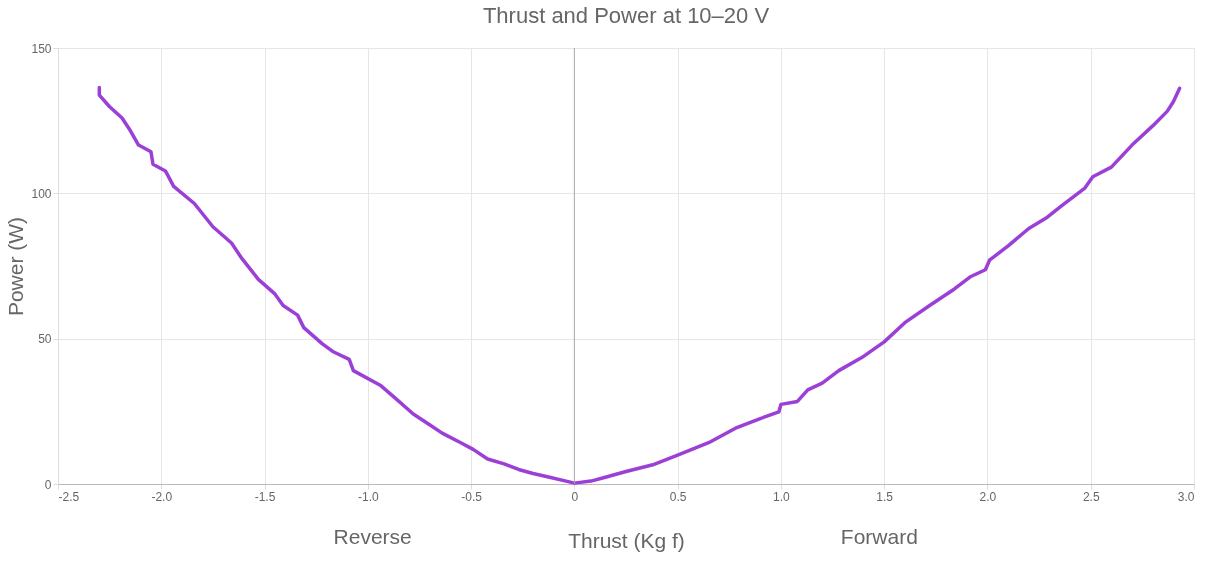 This screenshot has height=578, width=1216. I want to click on x-tick-label: -2.0, so click(162, 496).